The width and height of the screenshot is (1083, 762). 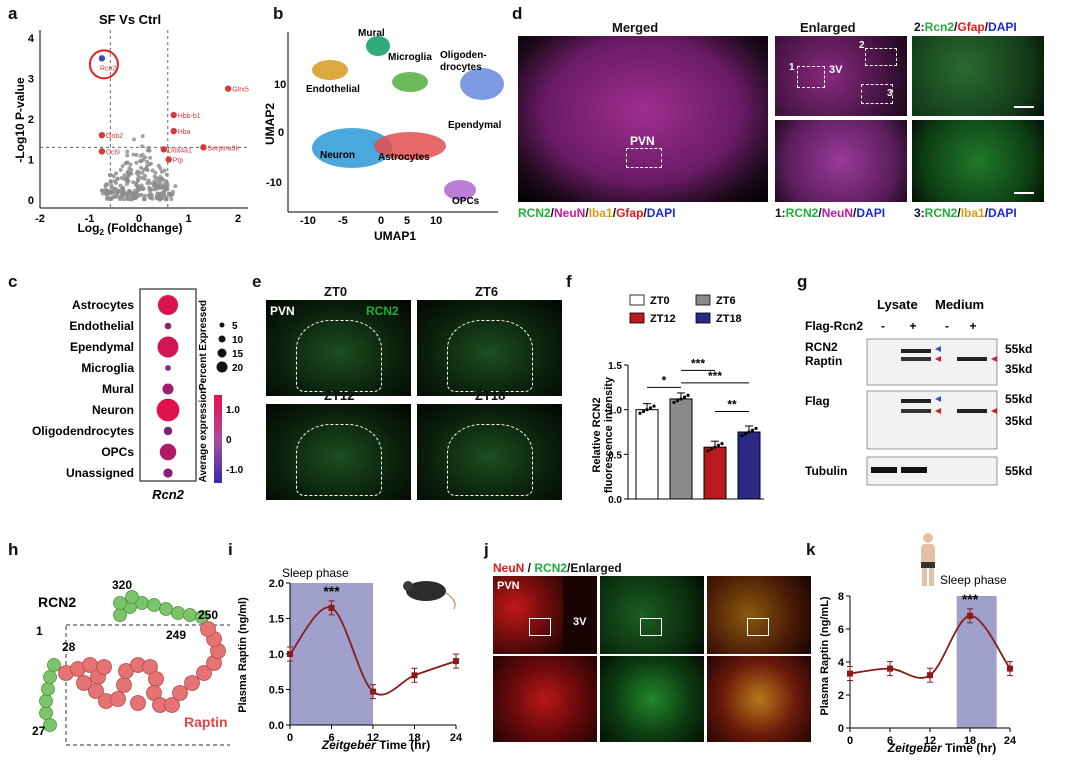 I want to click on caption-1: 1:RCN2/NeuN/DAPI, so click(x=830, y=213).